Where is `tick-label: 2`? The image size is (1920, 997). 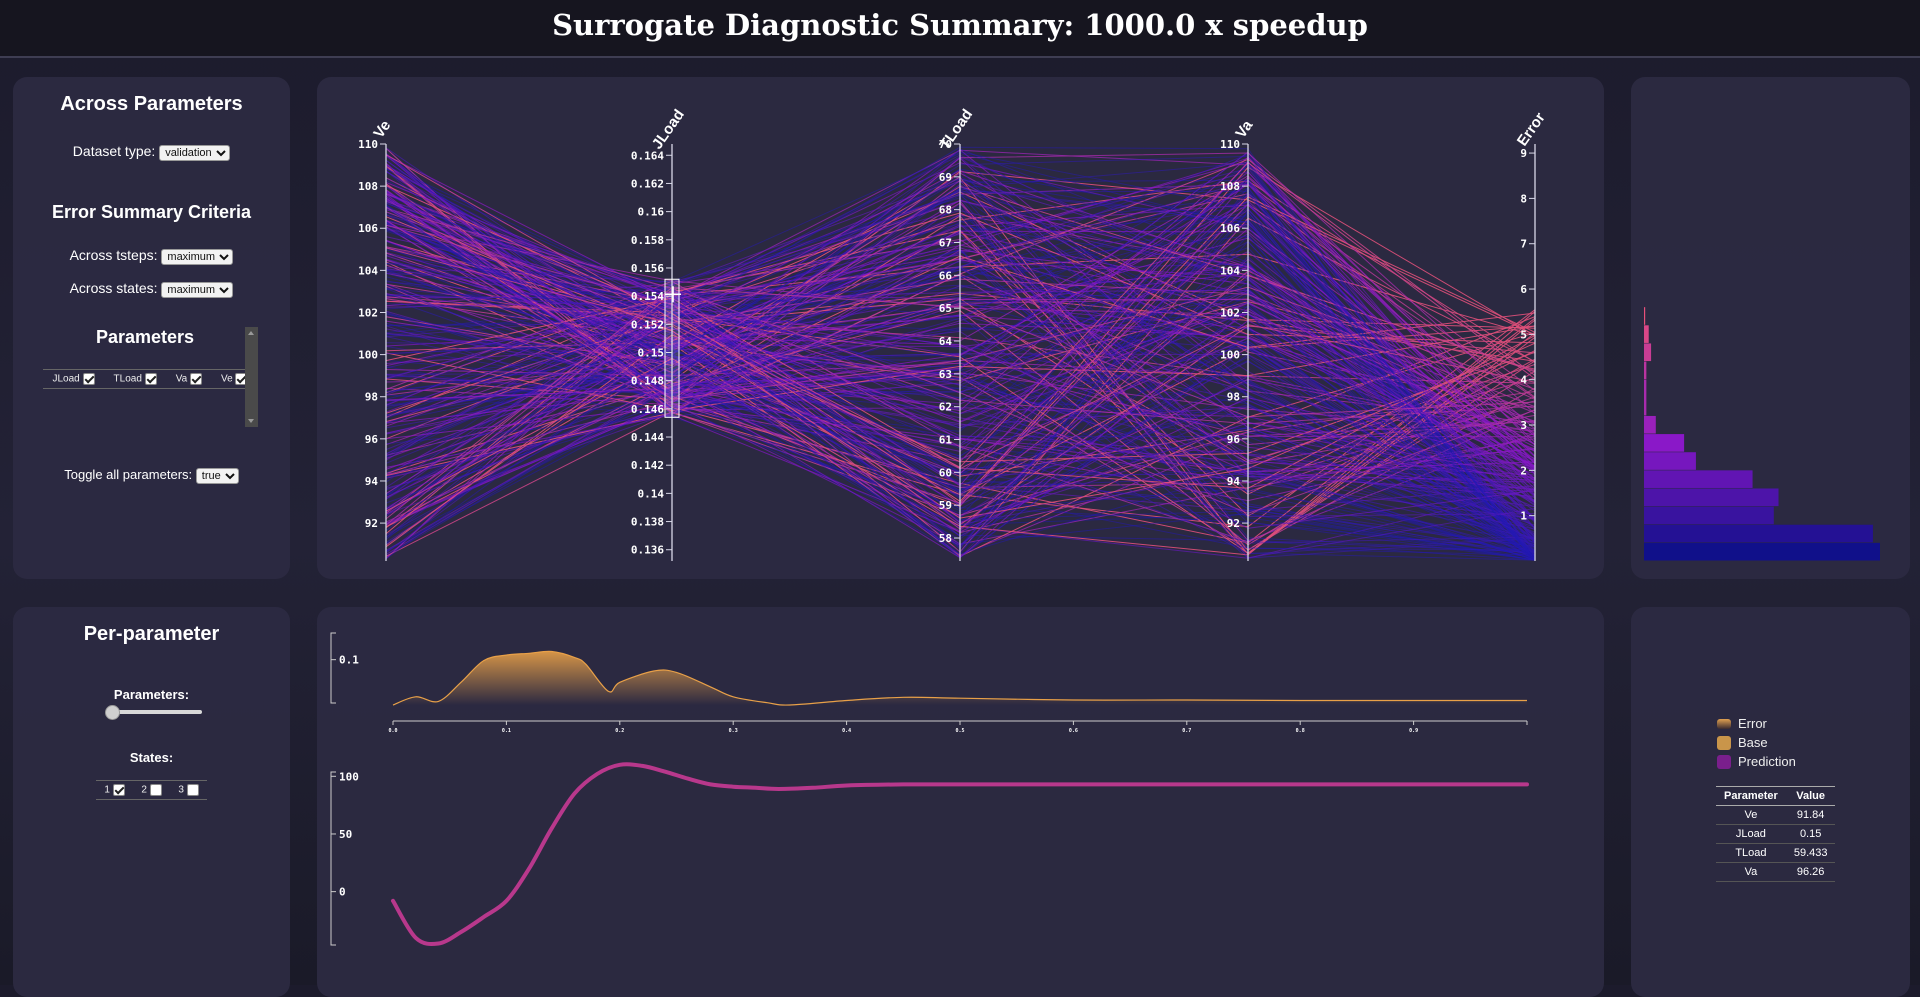
tick-label: 2 is located at coordinates (1523, 470).